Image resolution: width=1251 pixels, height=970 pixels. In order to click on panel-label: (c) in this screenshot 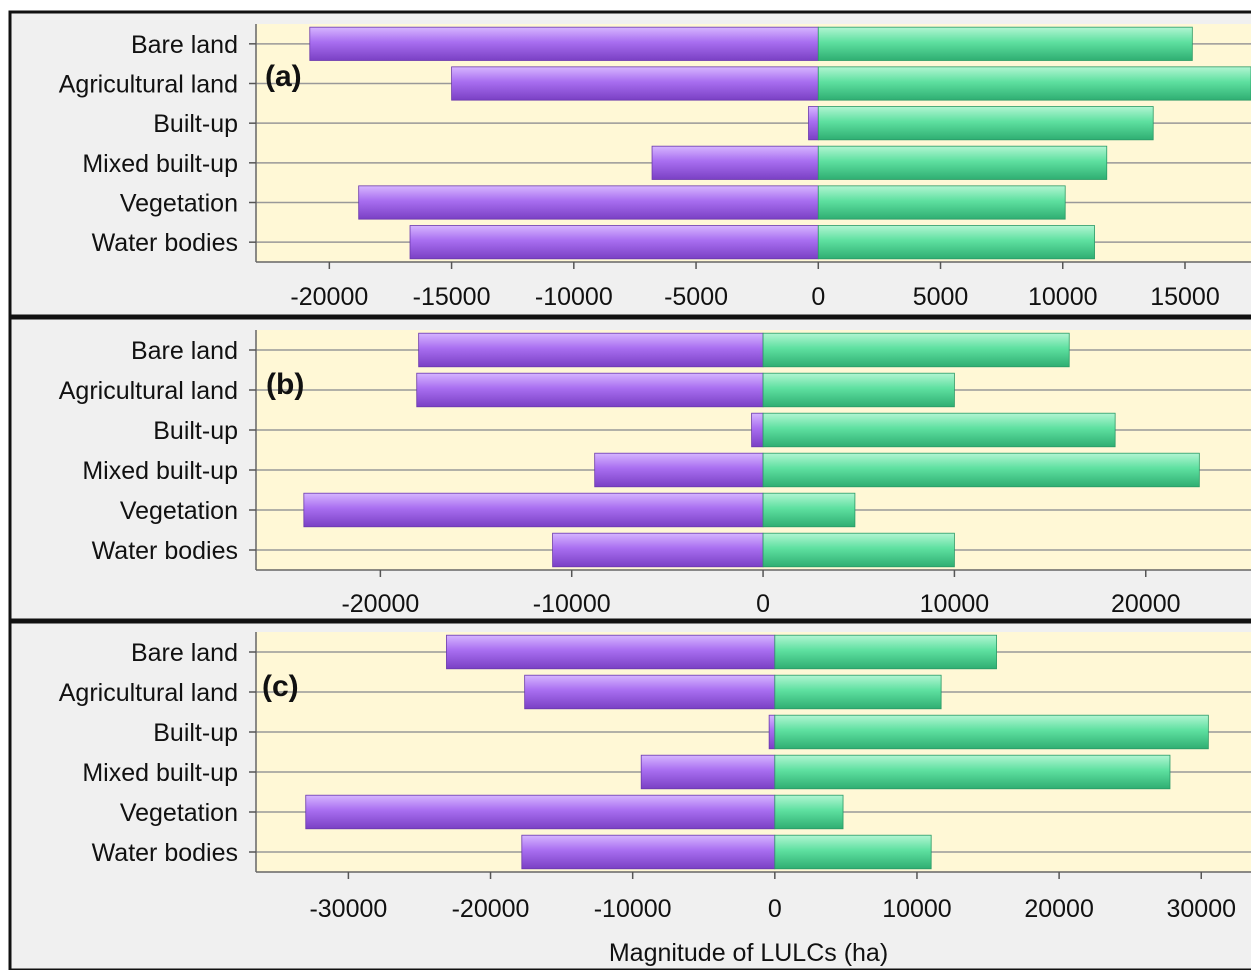, I will do `click(280, 686)`.